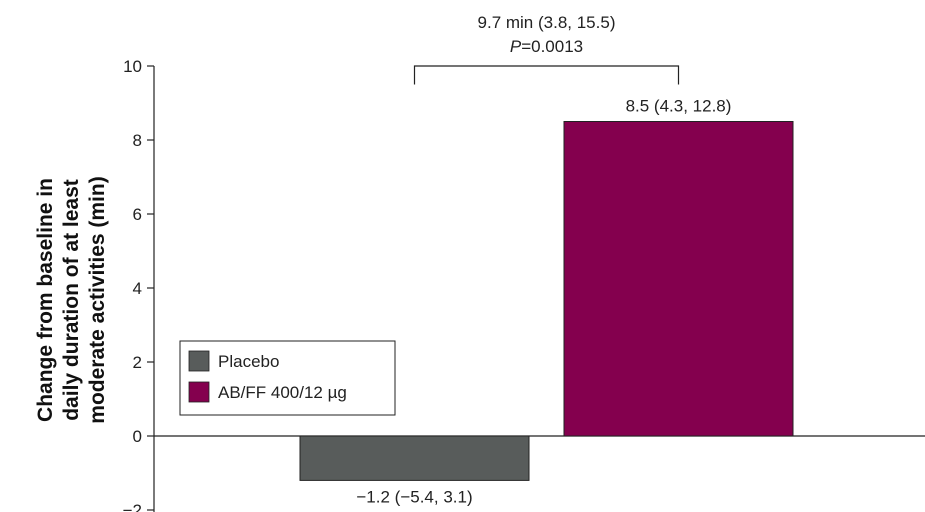 The image size is (925, 512). What do you see at coordinates (414, 496) in the screenshot?
I see `bar-value-label: −1.2 (−5.4, 3.1)` at bounding box center [414, 496].